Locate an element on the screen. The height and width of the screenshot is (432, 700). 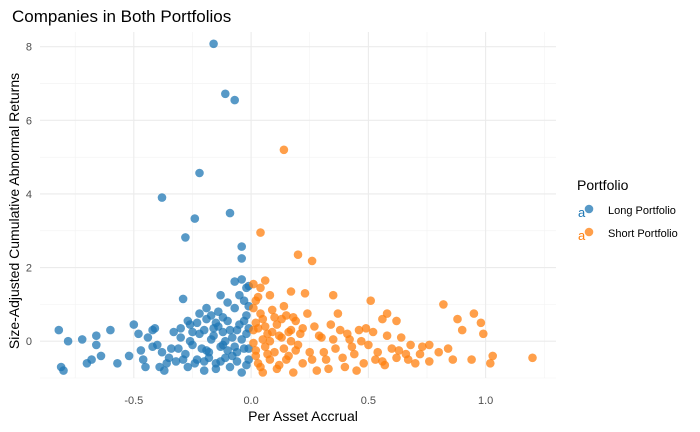
y-axis-ticks: 0 2 4 6 8 is located at coordinates (29, 195).